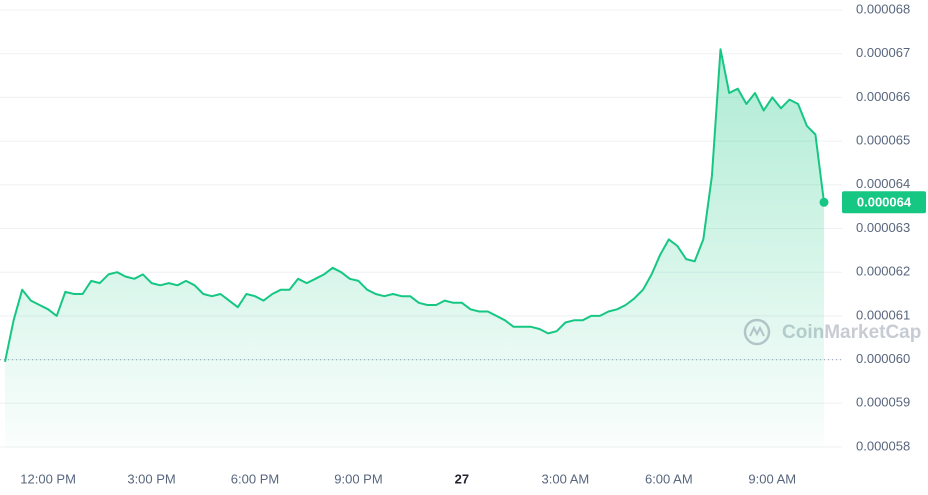 This screenshot has height=495, width=928. What do you see at coordinates (883, 314) in the screenshot?
I see `y-tick-label: 0.000061` at bounding box center [883, 314].